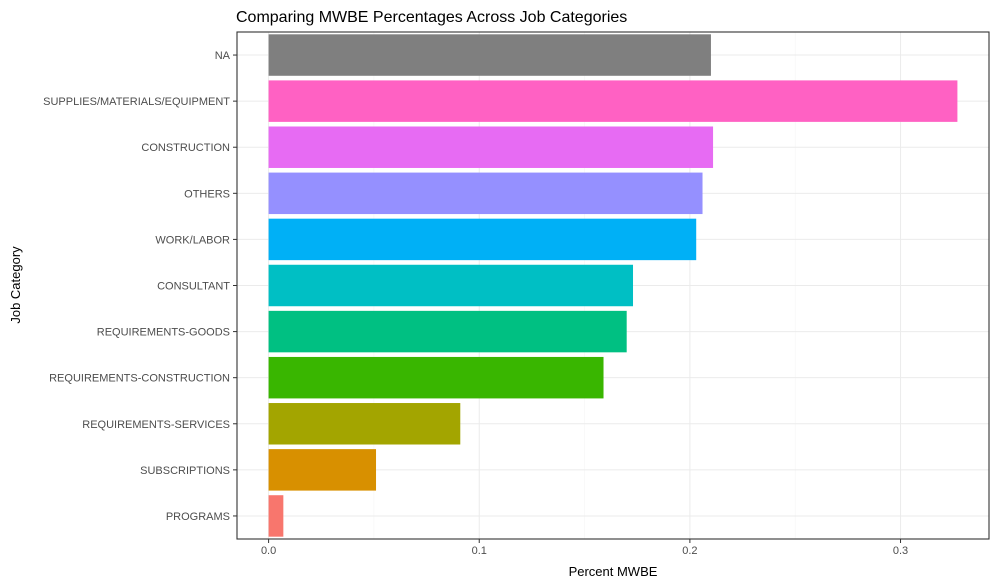 Image resolution: width=1000 pixels, height=583 pixels. I want to click on y-tick-label: WORK/LABOR, so click(192, 240).